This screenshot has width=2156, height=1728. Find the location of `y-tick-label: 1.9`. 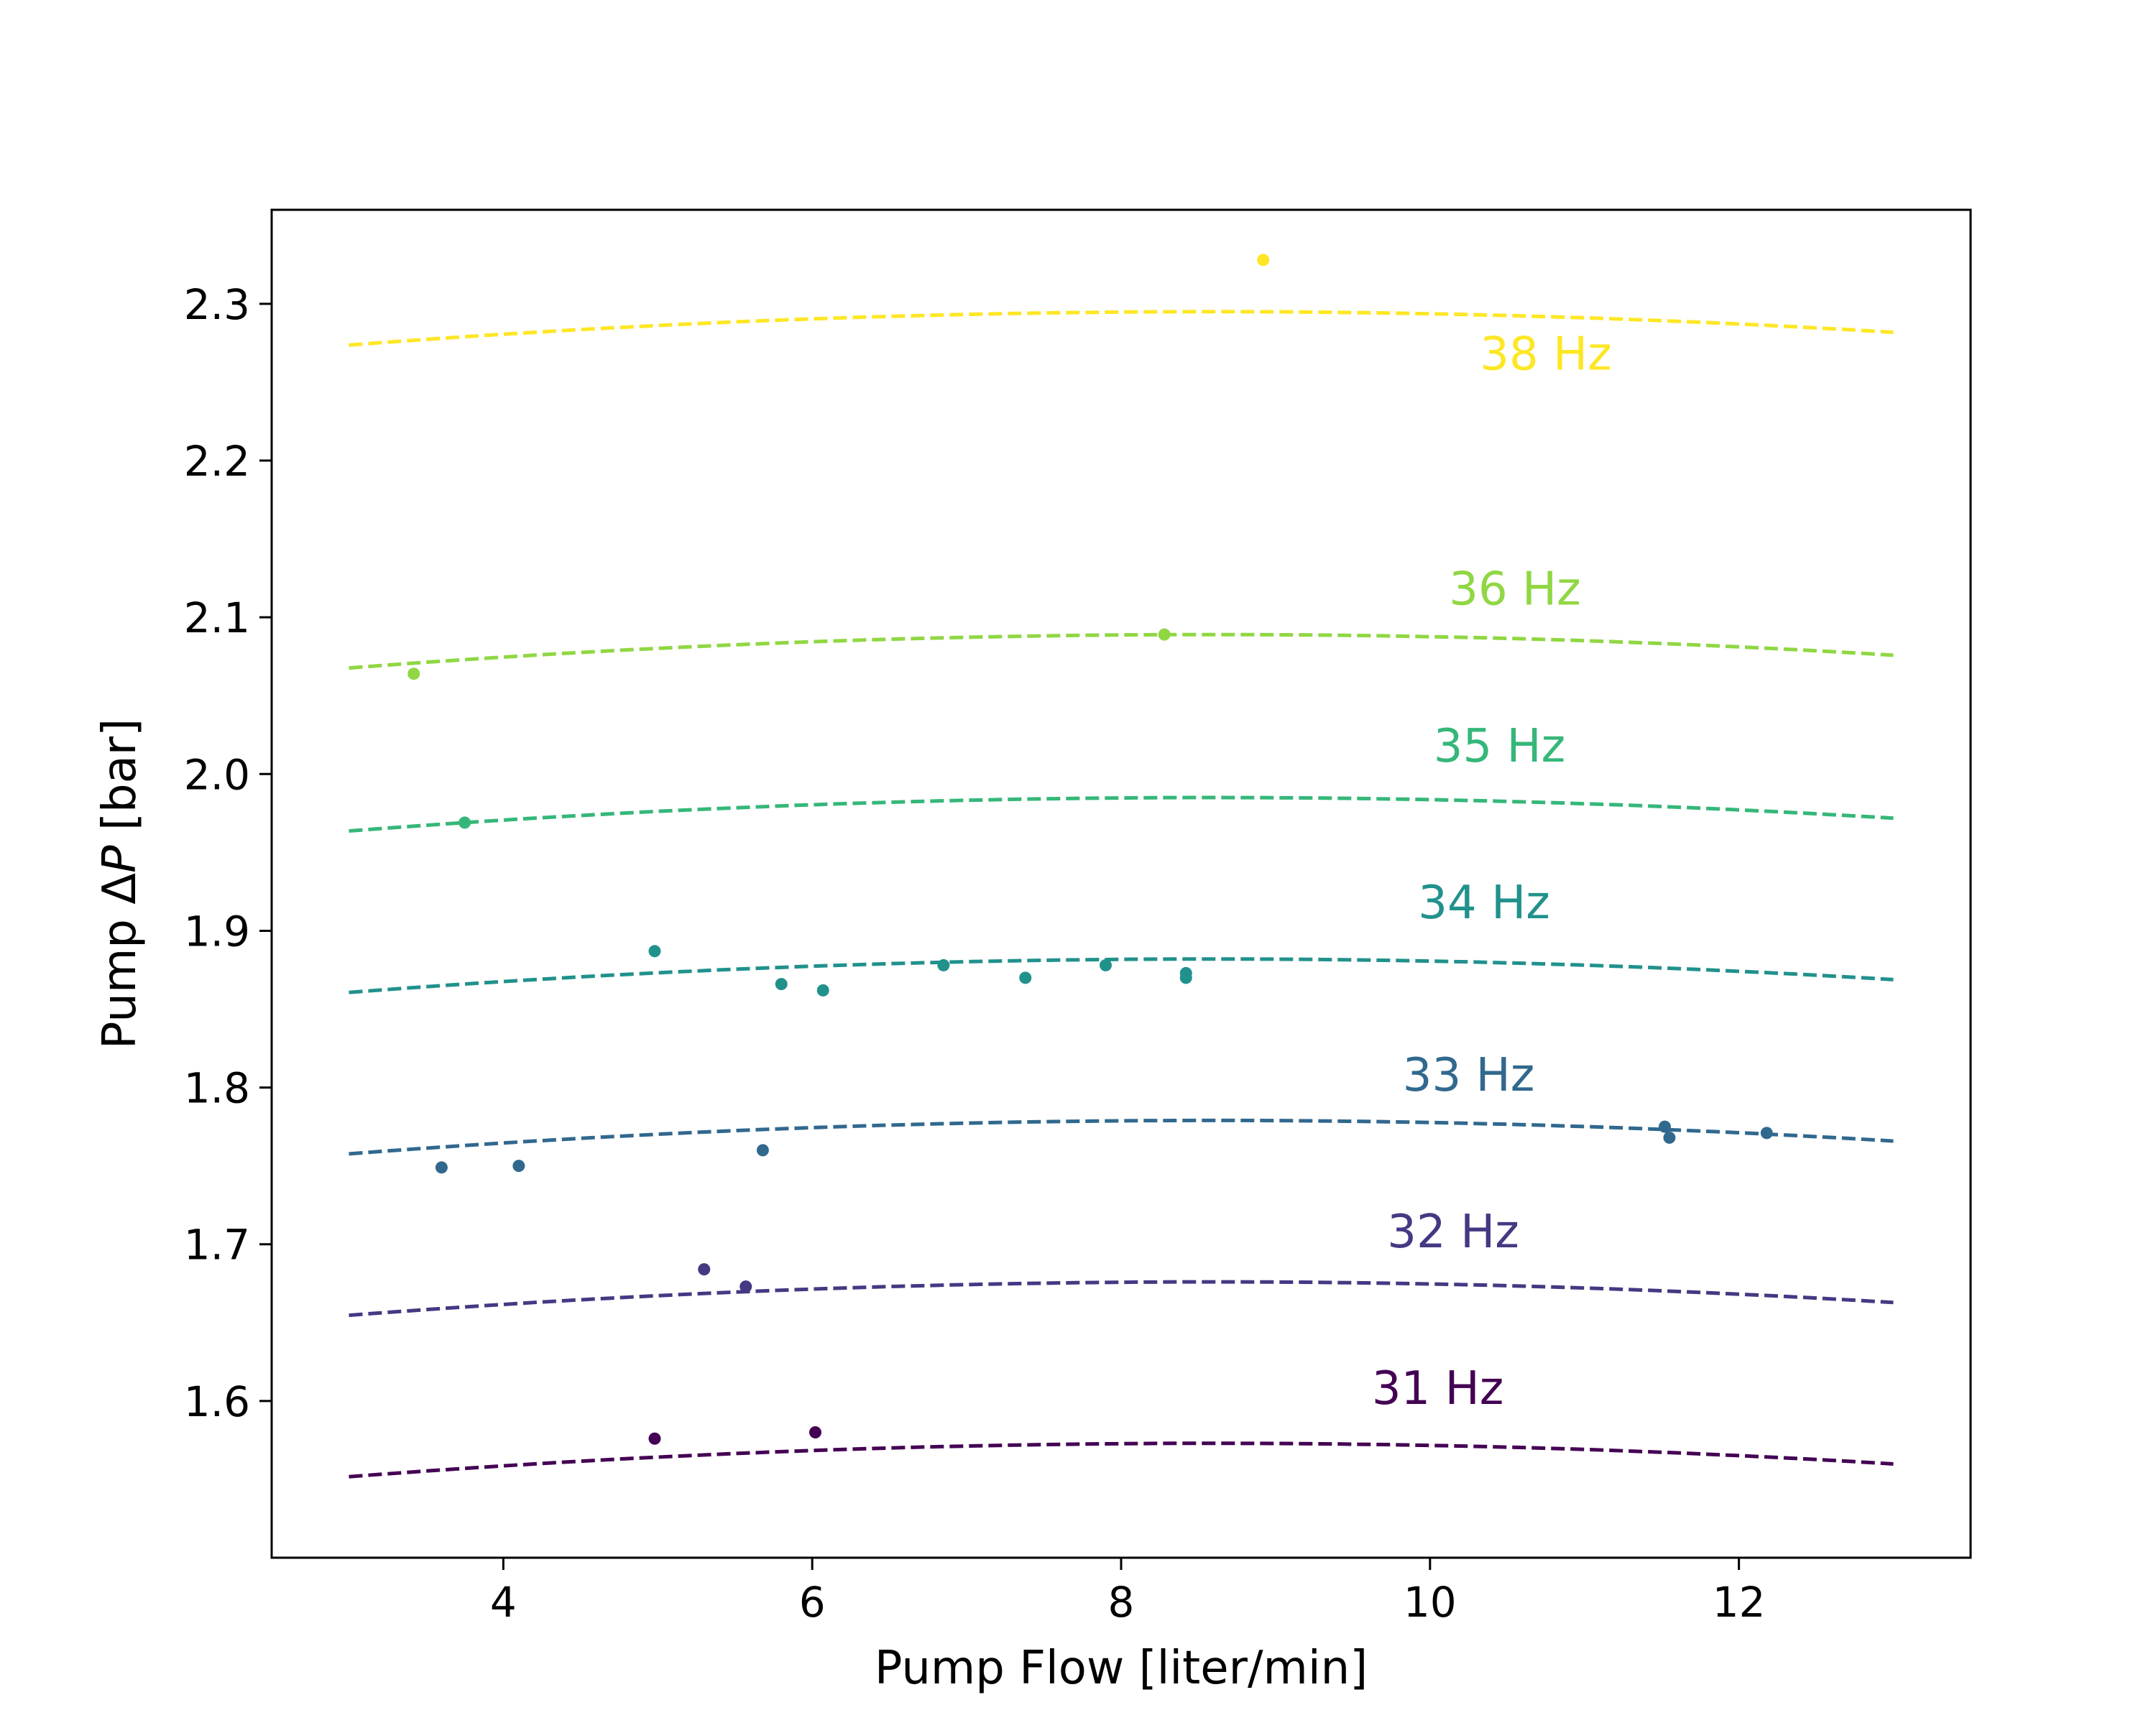

y-tick-label: 1.9 is located at coordinates (217, 931).